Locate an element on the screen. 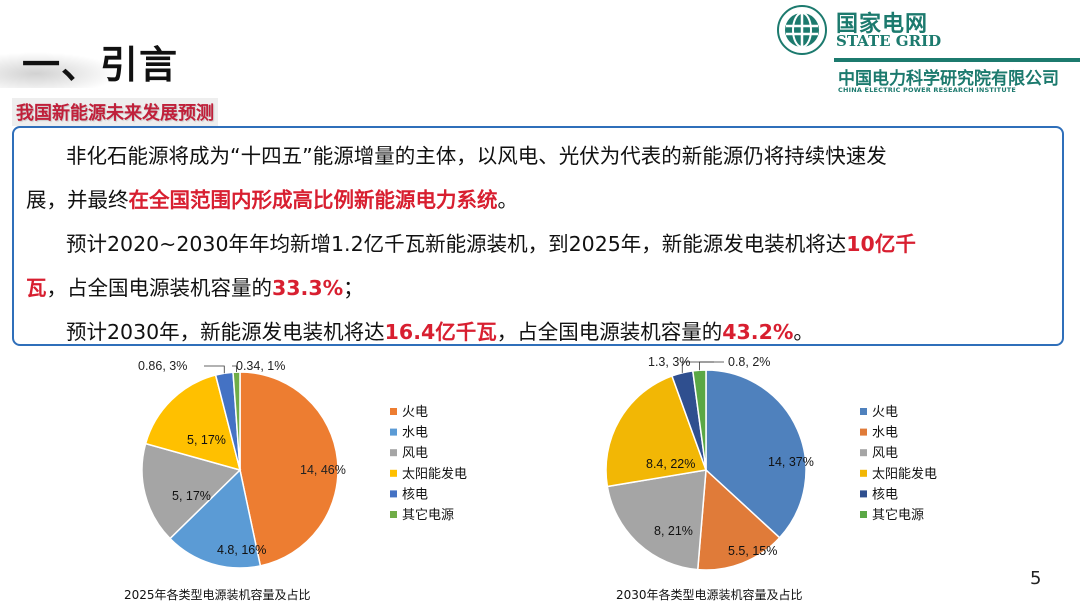 Image resolution: width=1080 pixels, height=608 pixels. header-divider is located at coordinates (957, 60).